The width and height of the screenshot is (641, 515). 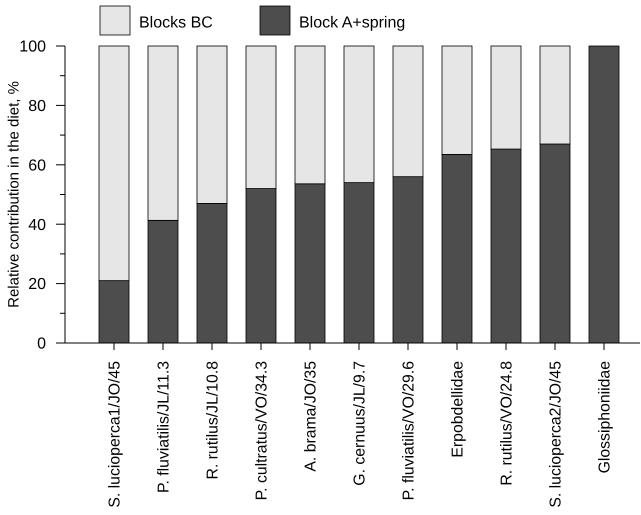 What do you see at coordinates (115, 434) in the screenshot?
I see `x-tick-label: S. lucioperca1/JO/45` at bounding box center [115, 434].